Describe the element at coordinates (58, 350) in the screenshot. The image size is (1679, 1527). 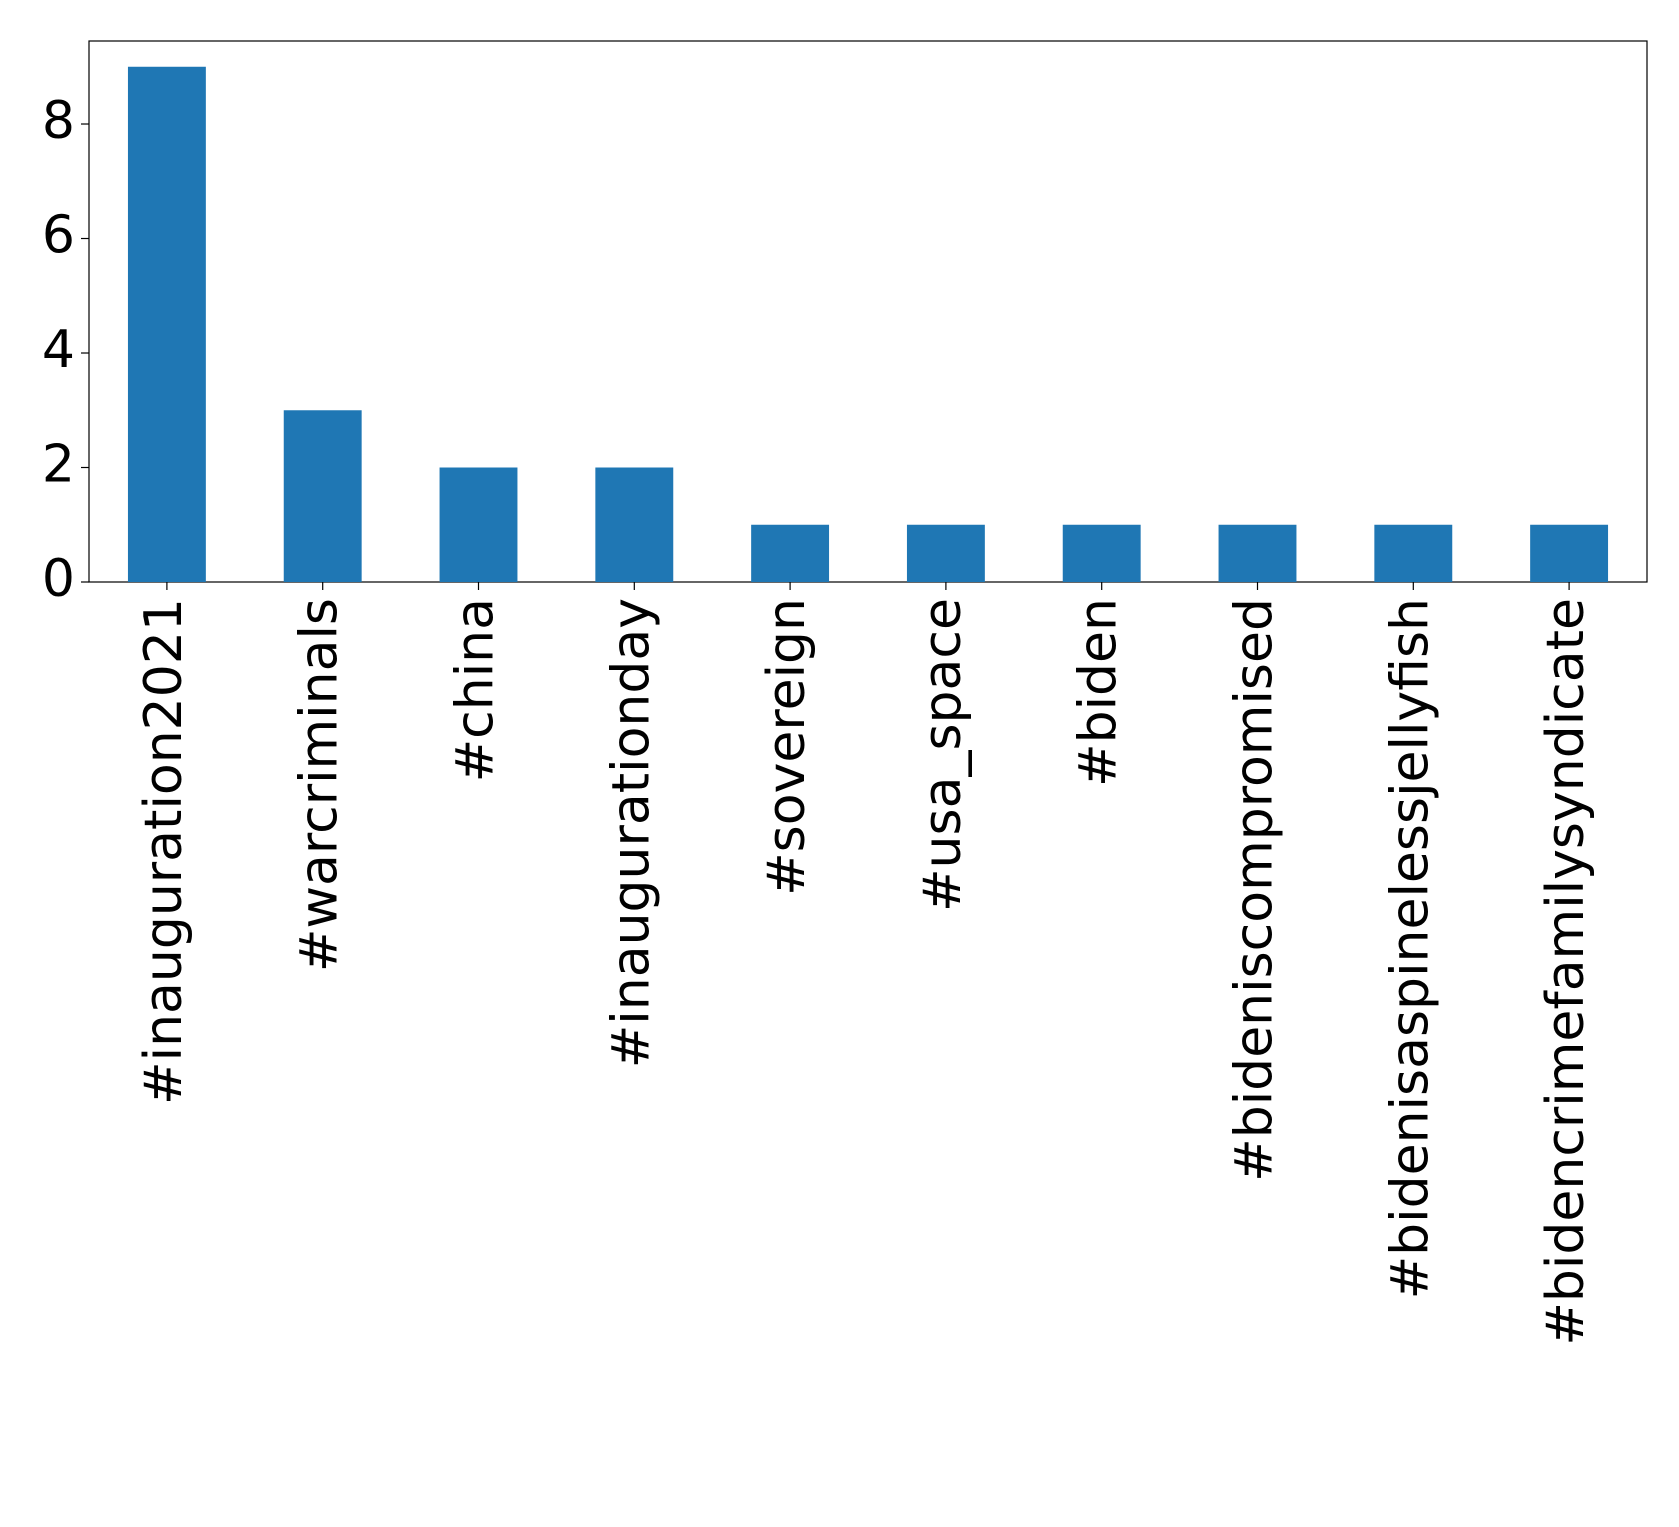
I see `y-tick-label: 4` at that location.